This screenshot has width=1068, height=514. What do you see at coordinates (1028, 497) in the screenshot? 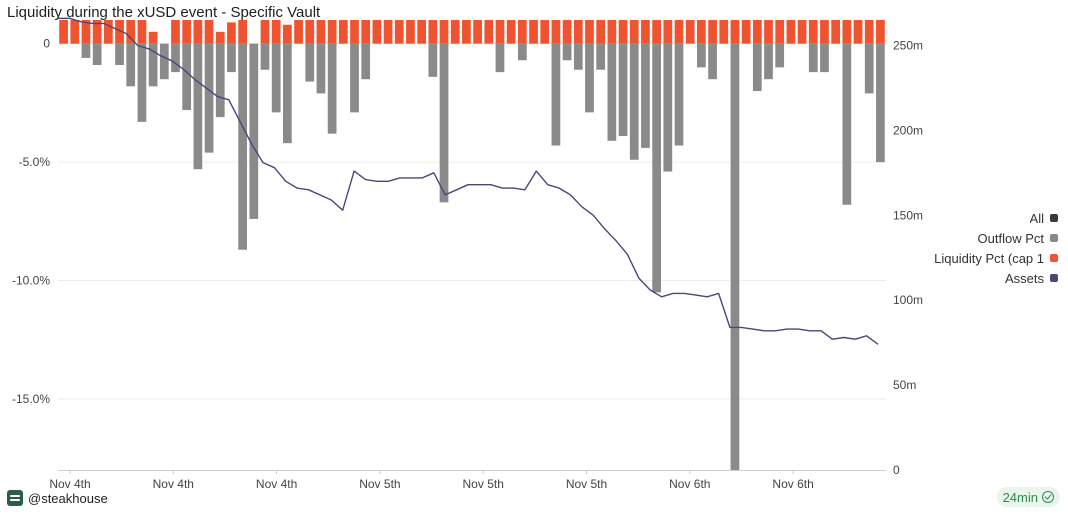
I see `refresh-status-badge: 24min` at bounding box center [1028, 497].